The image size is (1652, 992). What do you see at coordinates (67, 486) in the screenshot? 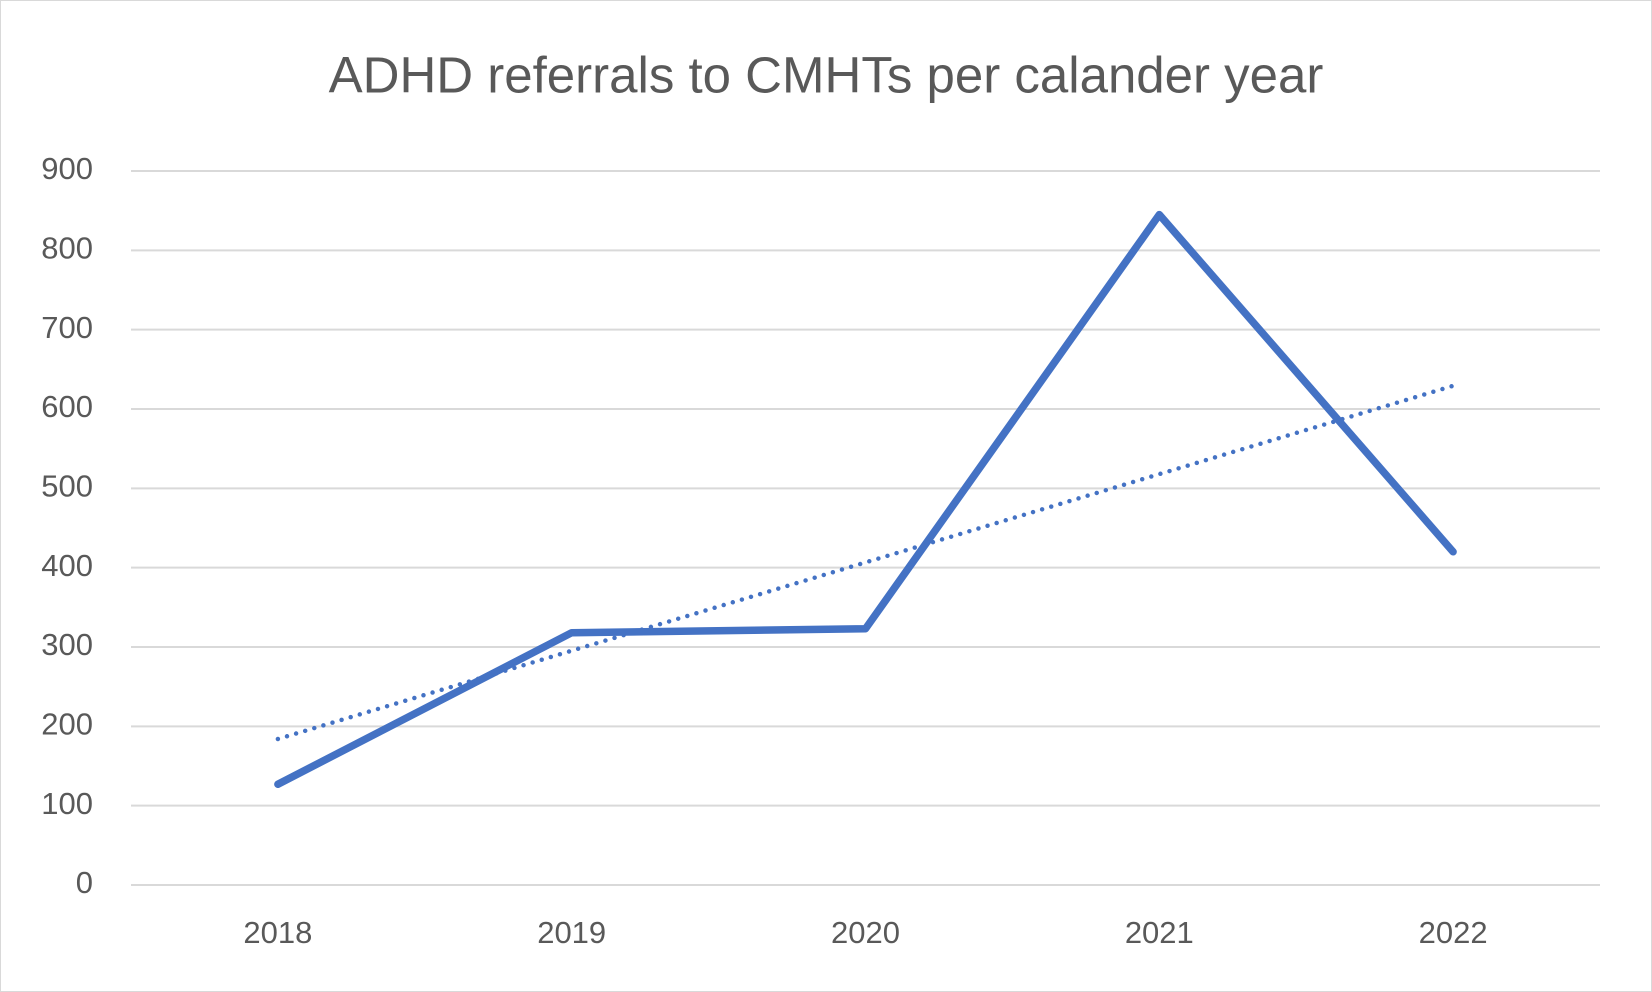
I see `y-tick-label: 500` at bounding box center [67, 486].